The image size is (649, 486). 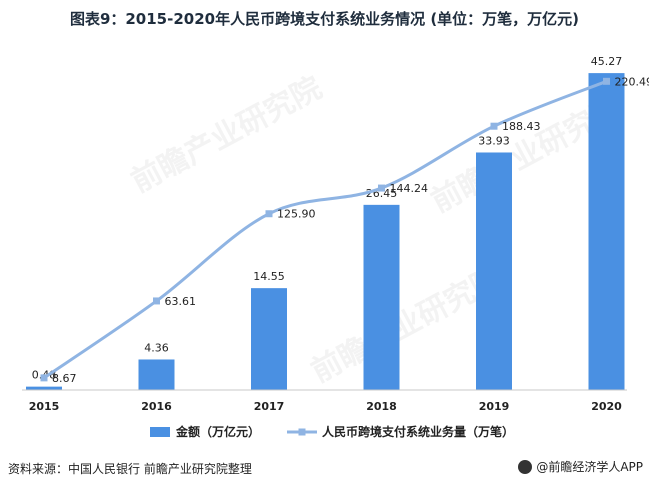 I want to click on line-value-label: 144.24, so click(x=409, y=188).